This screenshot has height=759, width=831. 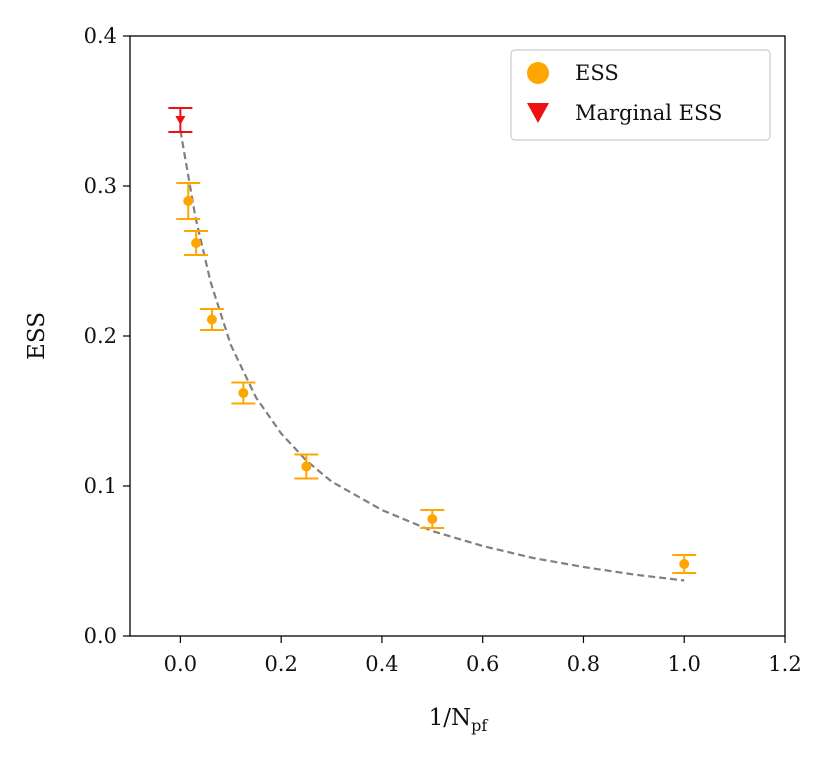 What do you see at coordinates (100, 336) in the screenshot?
I see `y-tick-label: 0.2` at bounding box center [100, 336].